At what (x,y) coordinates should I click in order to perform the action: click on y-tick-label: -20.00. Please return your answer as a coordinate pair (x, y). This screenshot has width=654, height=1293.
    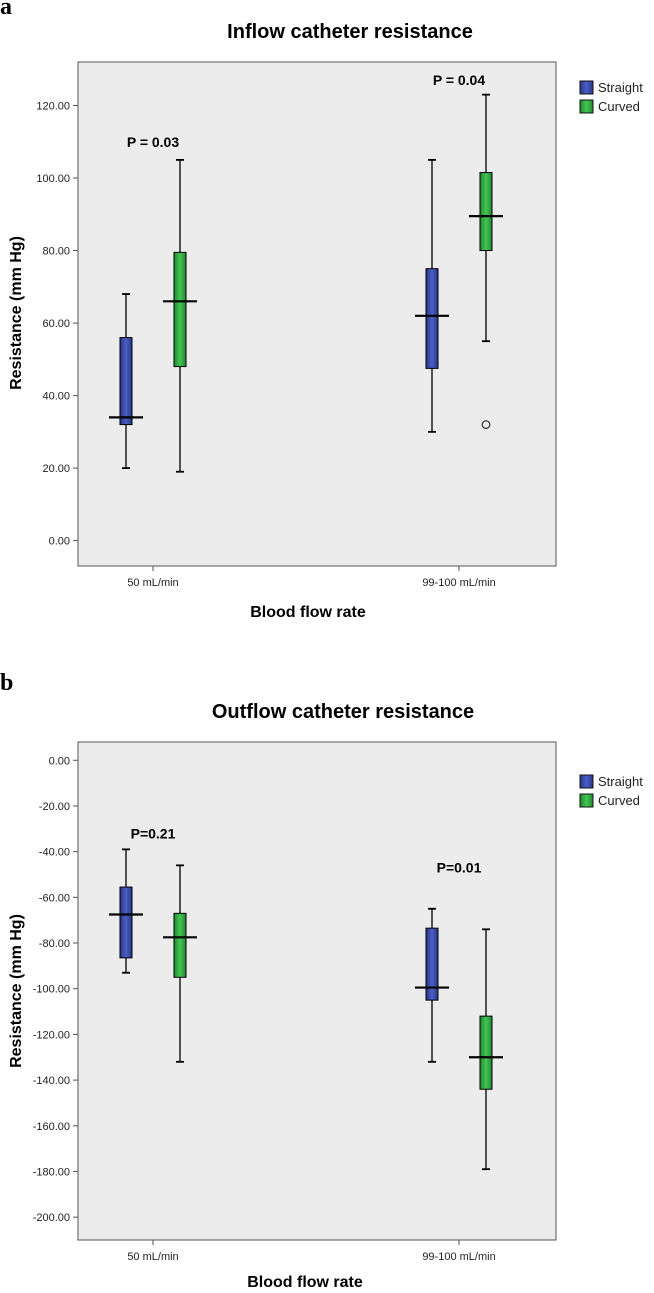
    Looking at the image, I should click on (54, 807).